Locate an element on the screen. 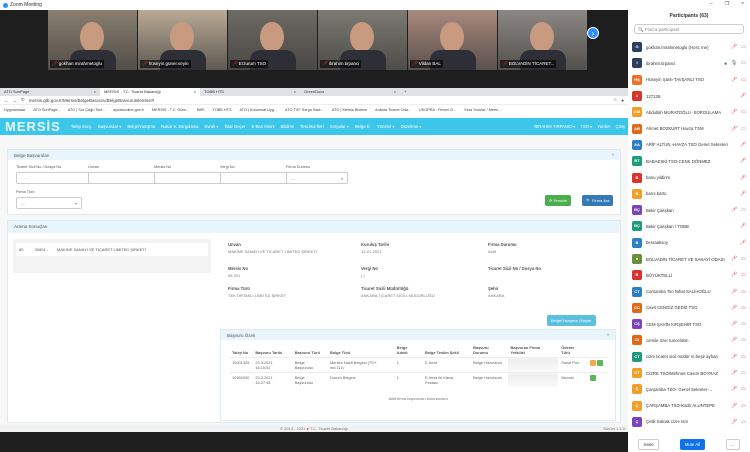 The width and height of the screenshot is (750, 452). nav-menu-item: Tescilsiz İleri is located at coordinates (312, 126).